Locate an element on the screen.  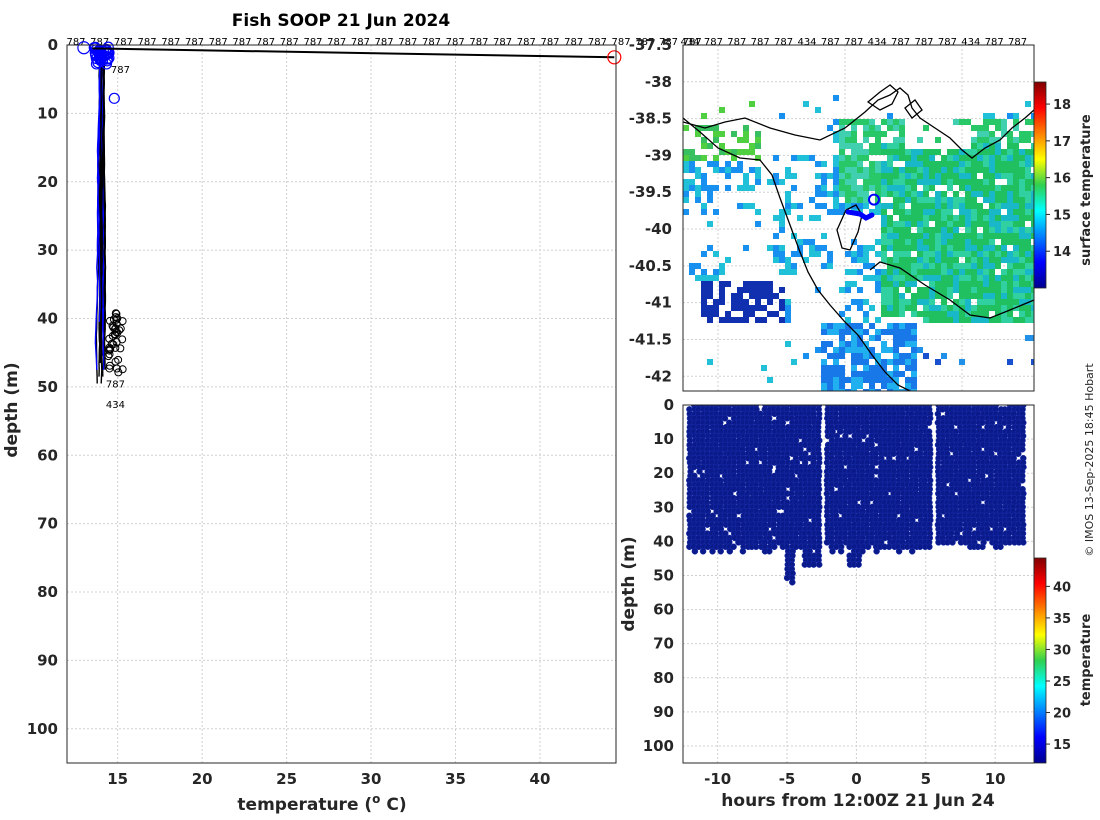
profile-cast-line is located at coordinates (97, 209).